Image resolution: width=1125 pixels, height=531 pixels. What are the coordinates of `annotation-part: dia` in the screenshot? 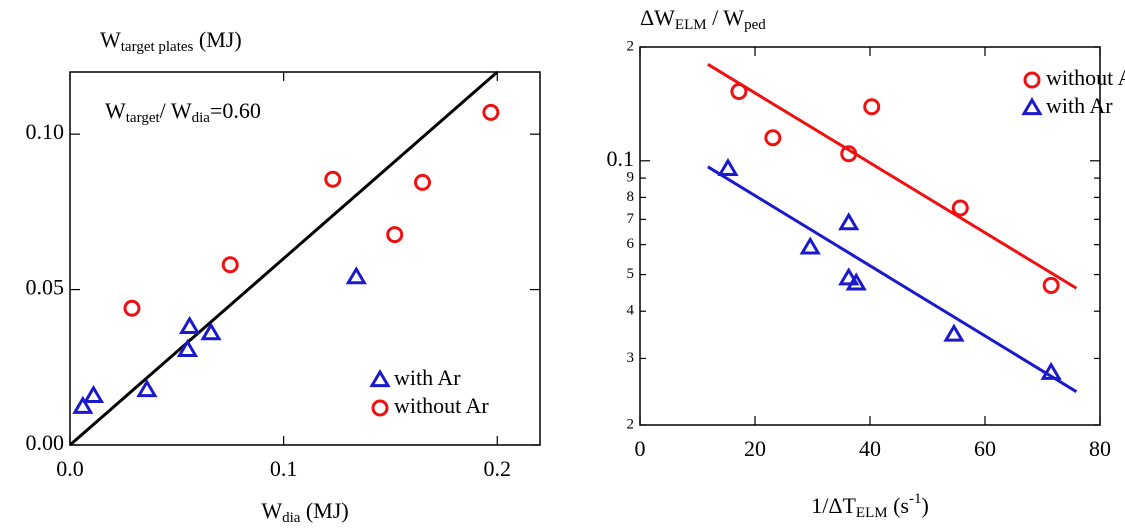 It's located at (201, 118).